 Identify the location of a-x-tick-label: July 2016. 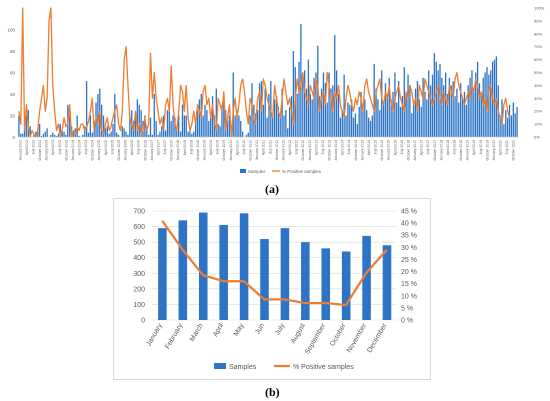
(402, 147).